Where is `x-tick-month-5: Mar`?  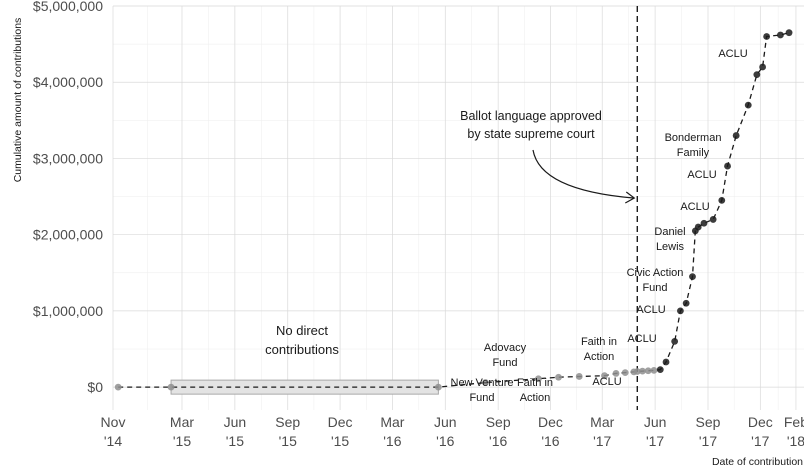
x-tick-month-5: Mar is located at coordinates (392, 422).